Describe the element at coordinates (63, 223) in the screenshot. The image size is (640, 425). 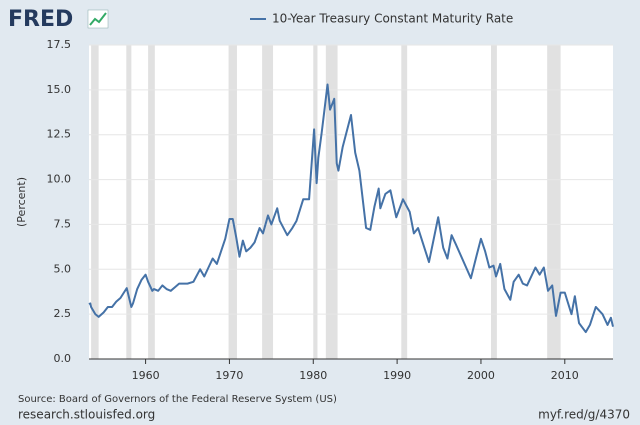
I see `y-tick-label: 7.5` at that location.